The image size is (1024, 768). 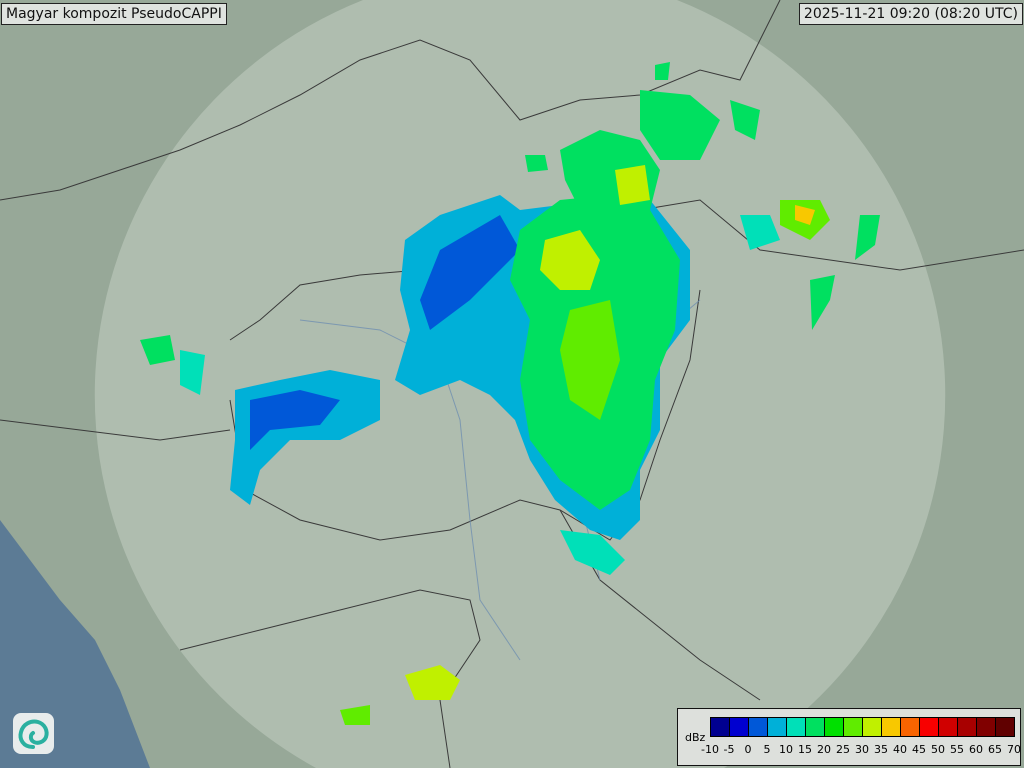 I want to click on legend-tick-label: -10, so click(x=710, y=749).